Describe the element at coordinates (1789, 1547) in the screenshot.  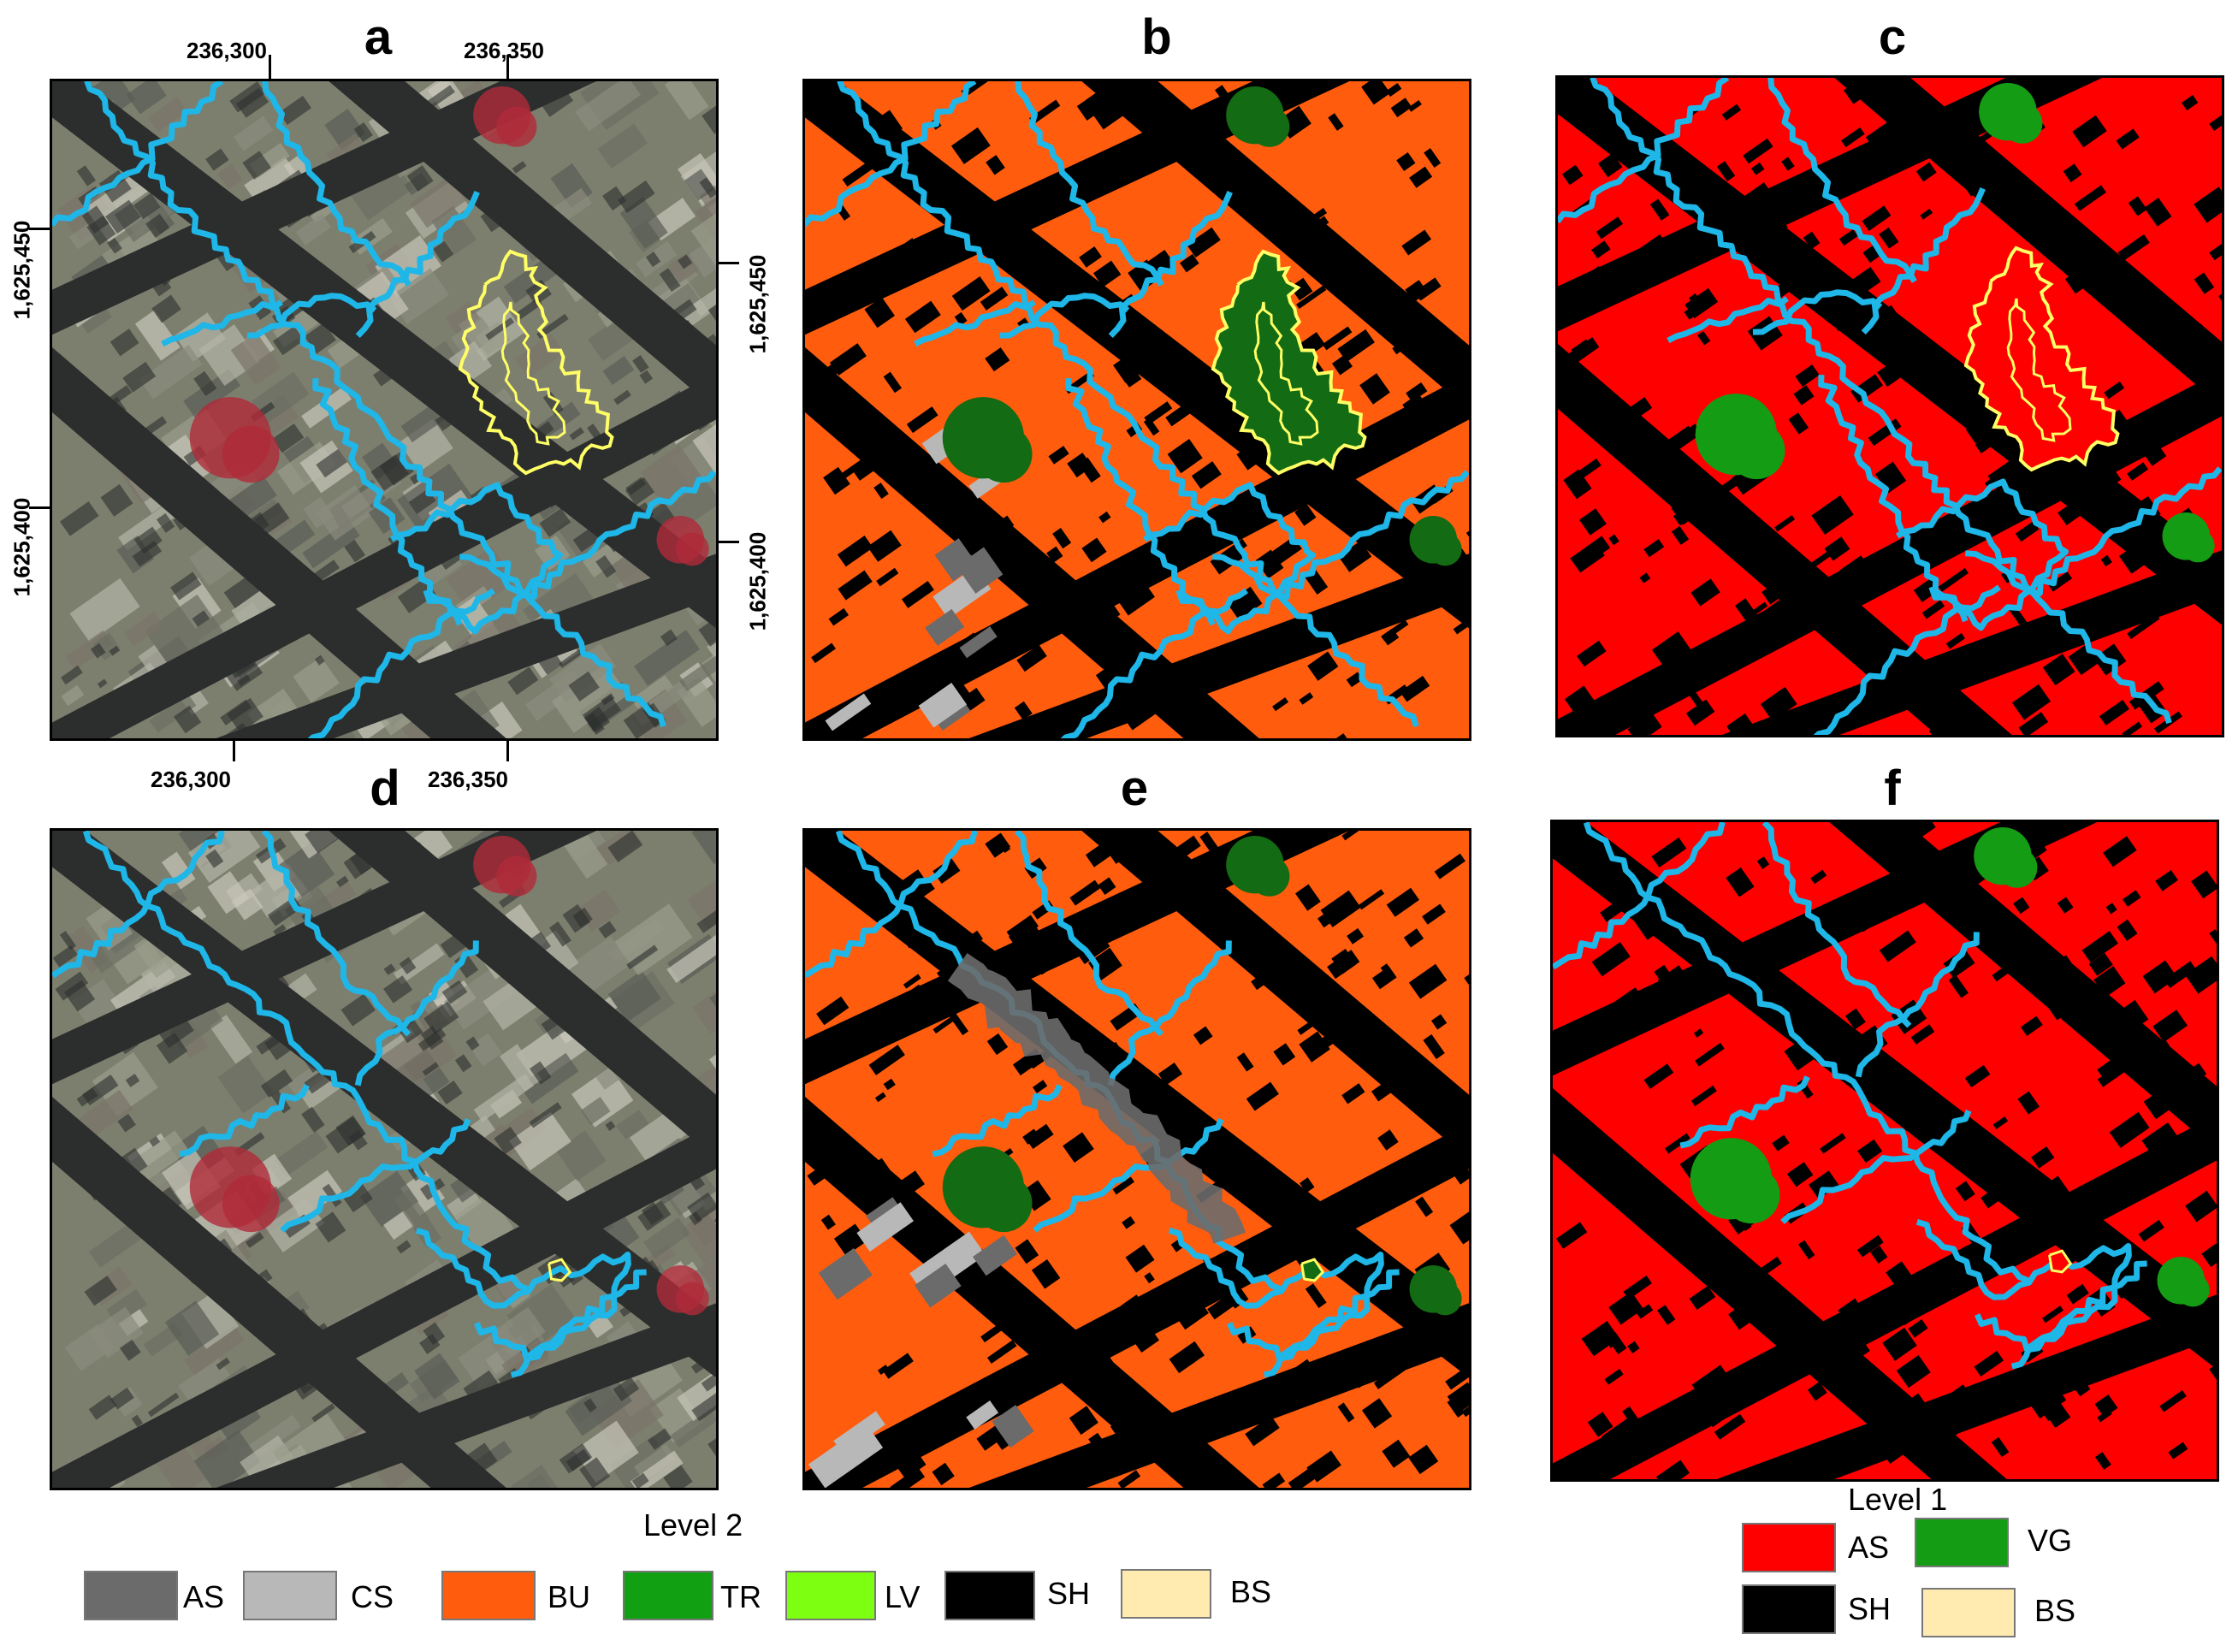
I see `legend1-swatch-as` at that location.